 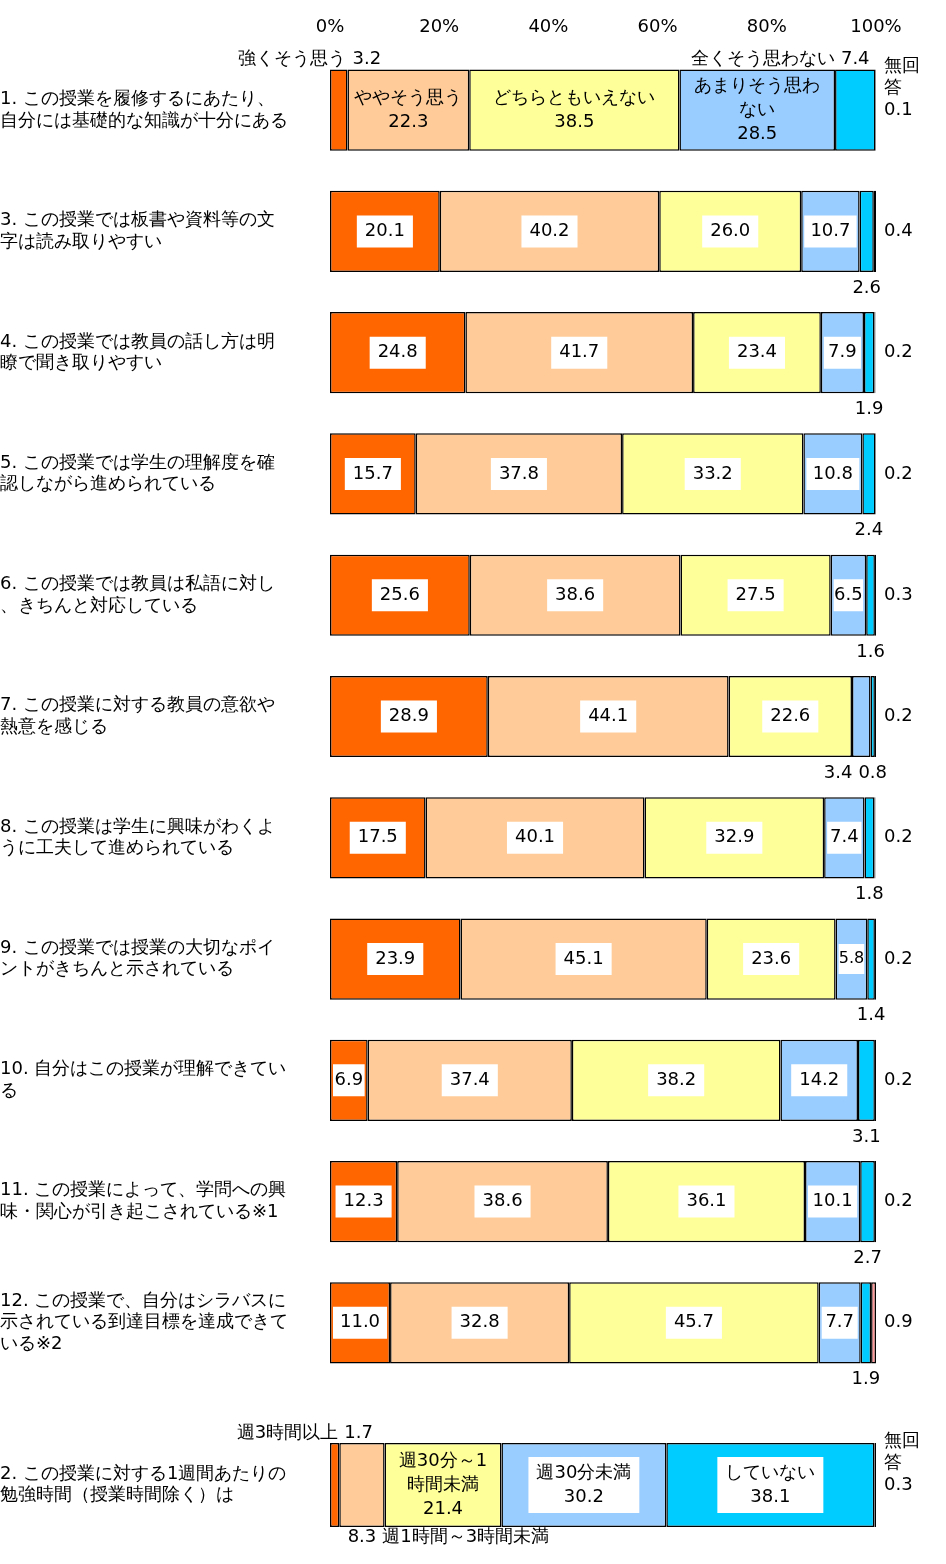 What do you see at coordinates (898, 108) in the screenshot?
I see `data-label: 0.1` at bounding box center [898, 108].